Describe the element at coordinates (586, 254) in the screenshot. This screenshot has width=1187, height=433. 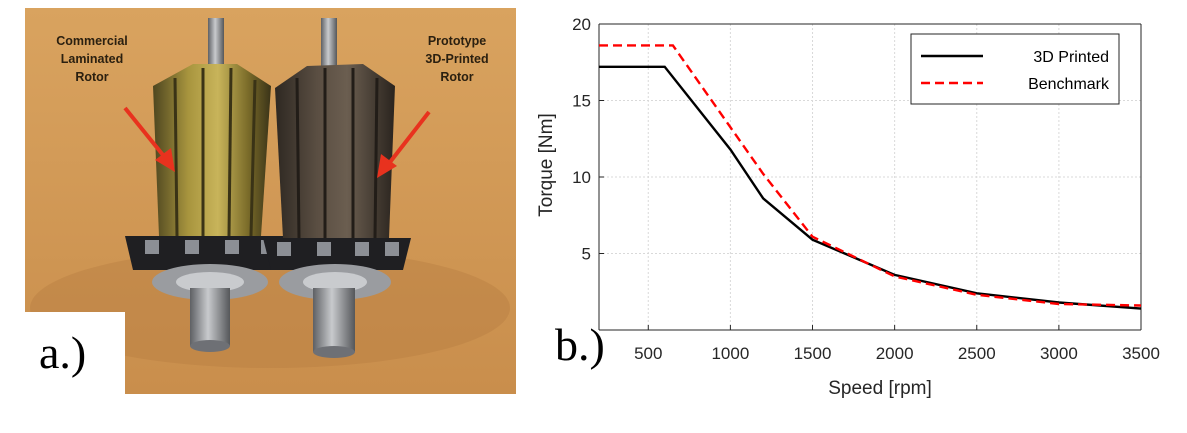
I see `y-tick-label: 5` at that location.